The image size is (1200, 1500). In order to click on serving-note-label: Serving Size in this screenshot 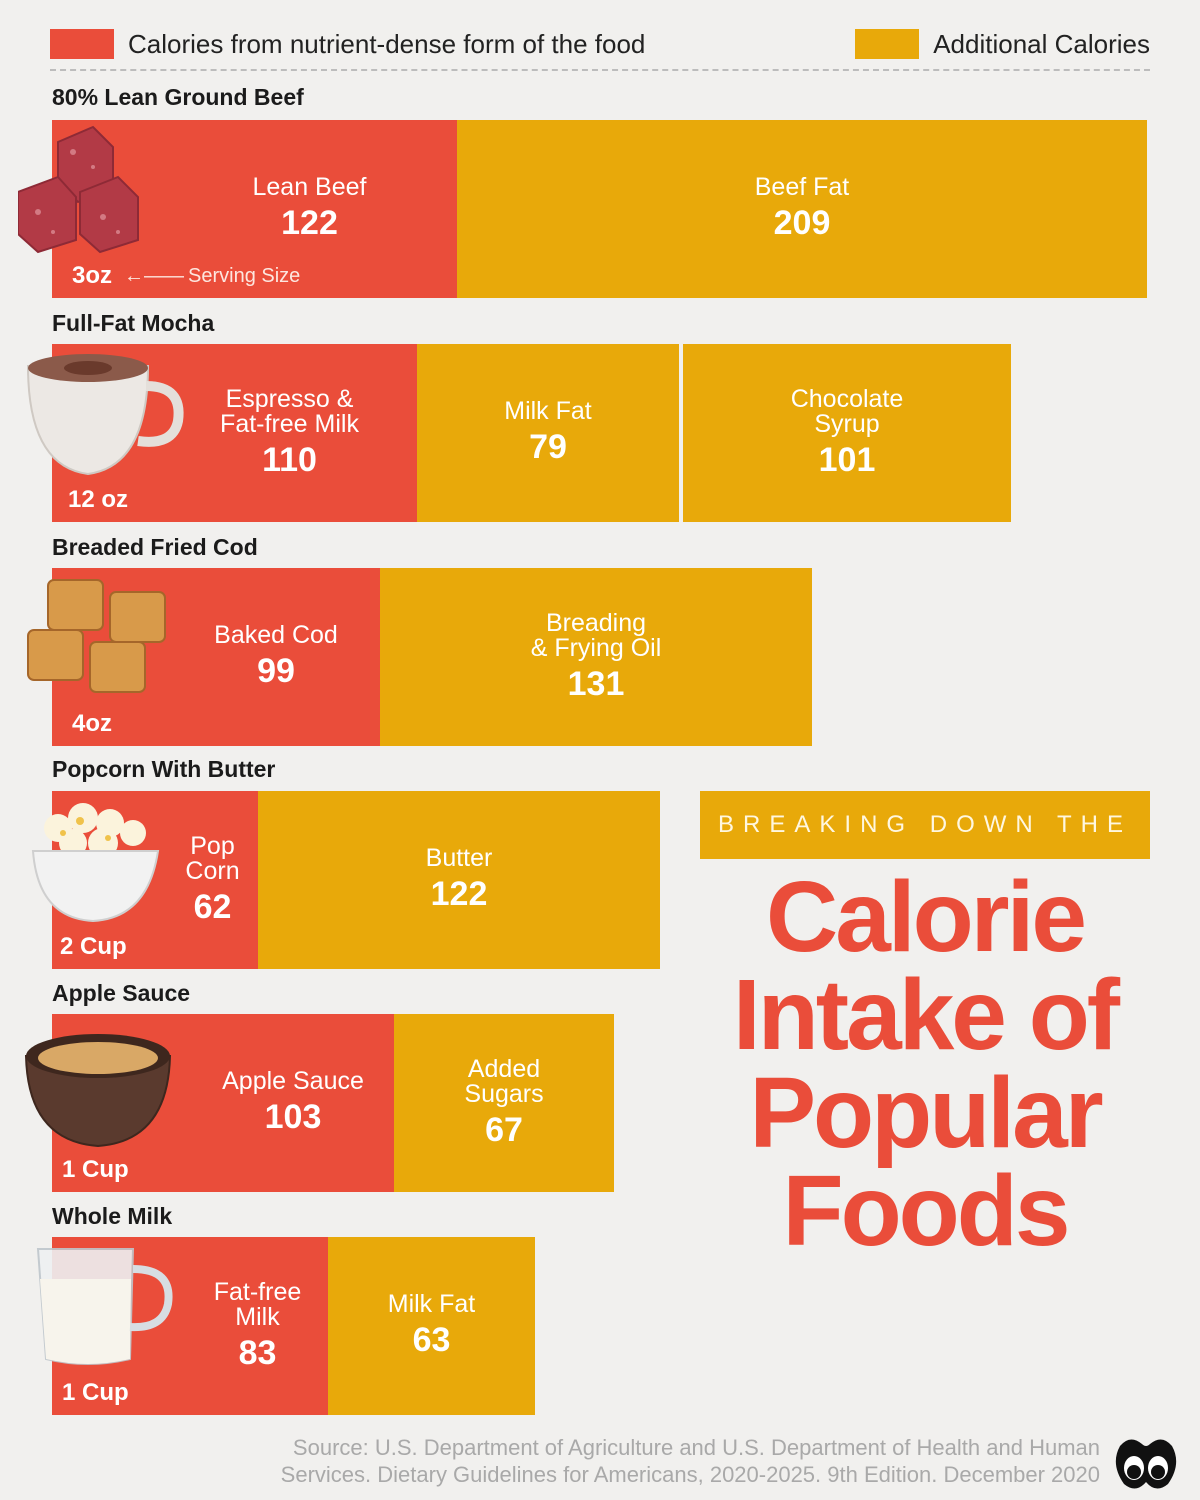, I will do `click(244, 276)`.